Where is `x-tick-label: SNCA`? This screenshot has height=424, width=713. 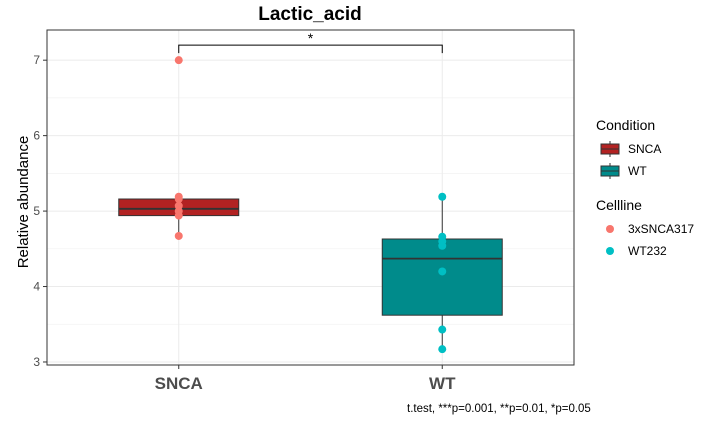 x-tick-label: SNCA is located at coordinates (179, 383).